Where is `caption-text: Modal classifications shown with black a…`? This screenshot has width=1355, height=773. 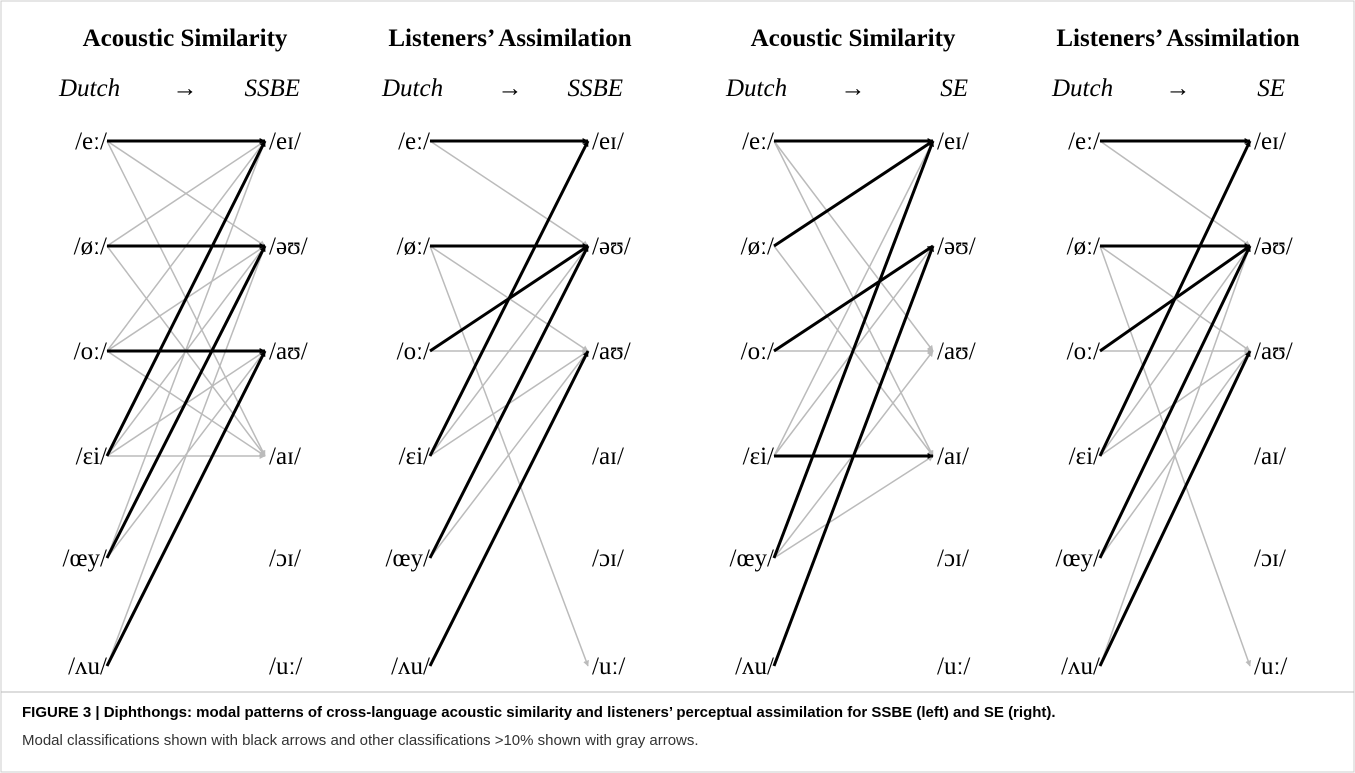 caption-text: Modal classifications shown with black a… is located at coordinates (360, 740).